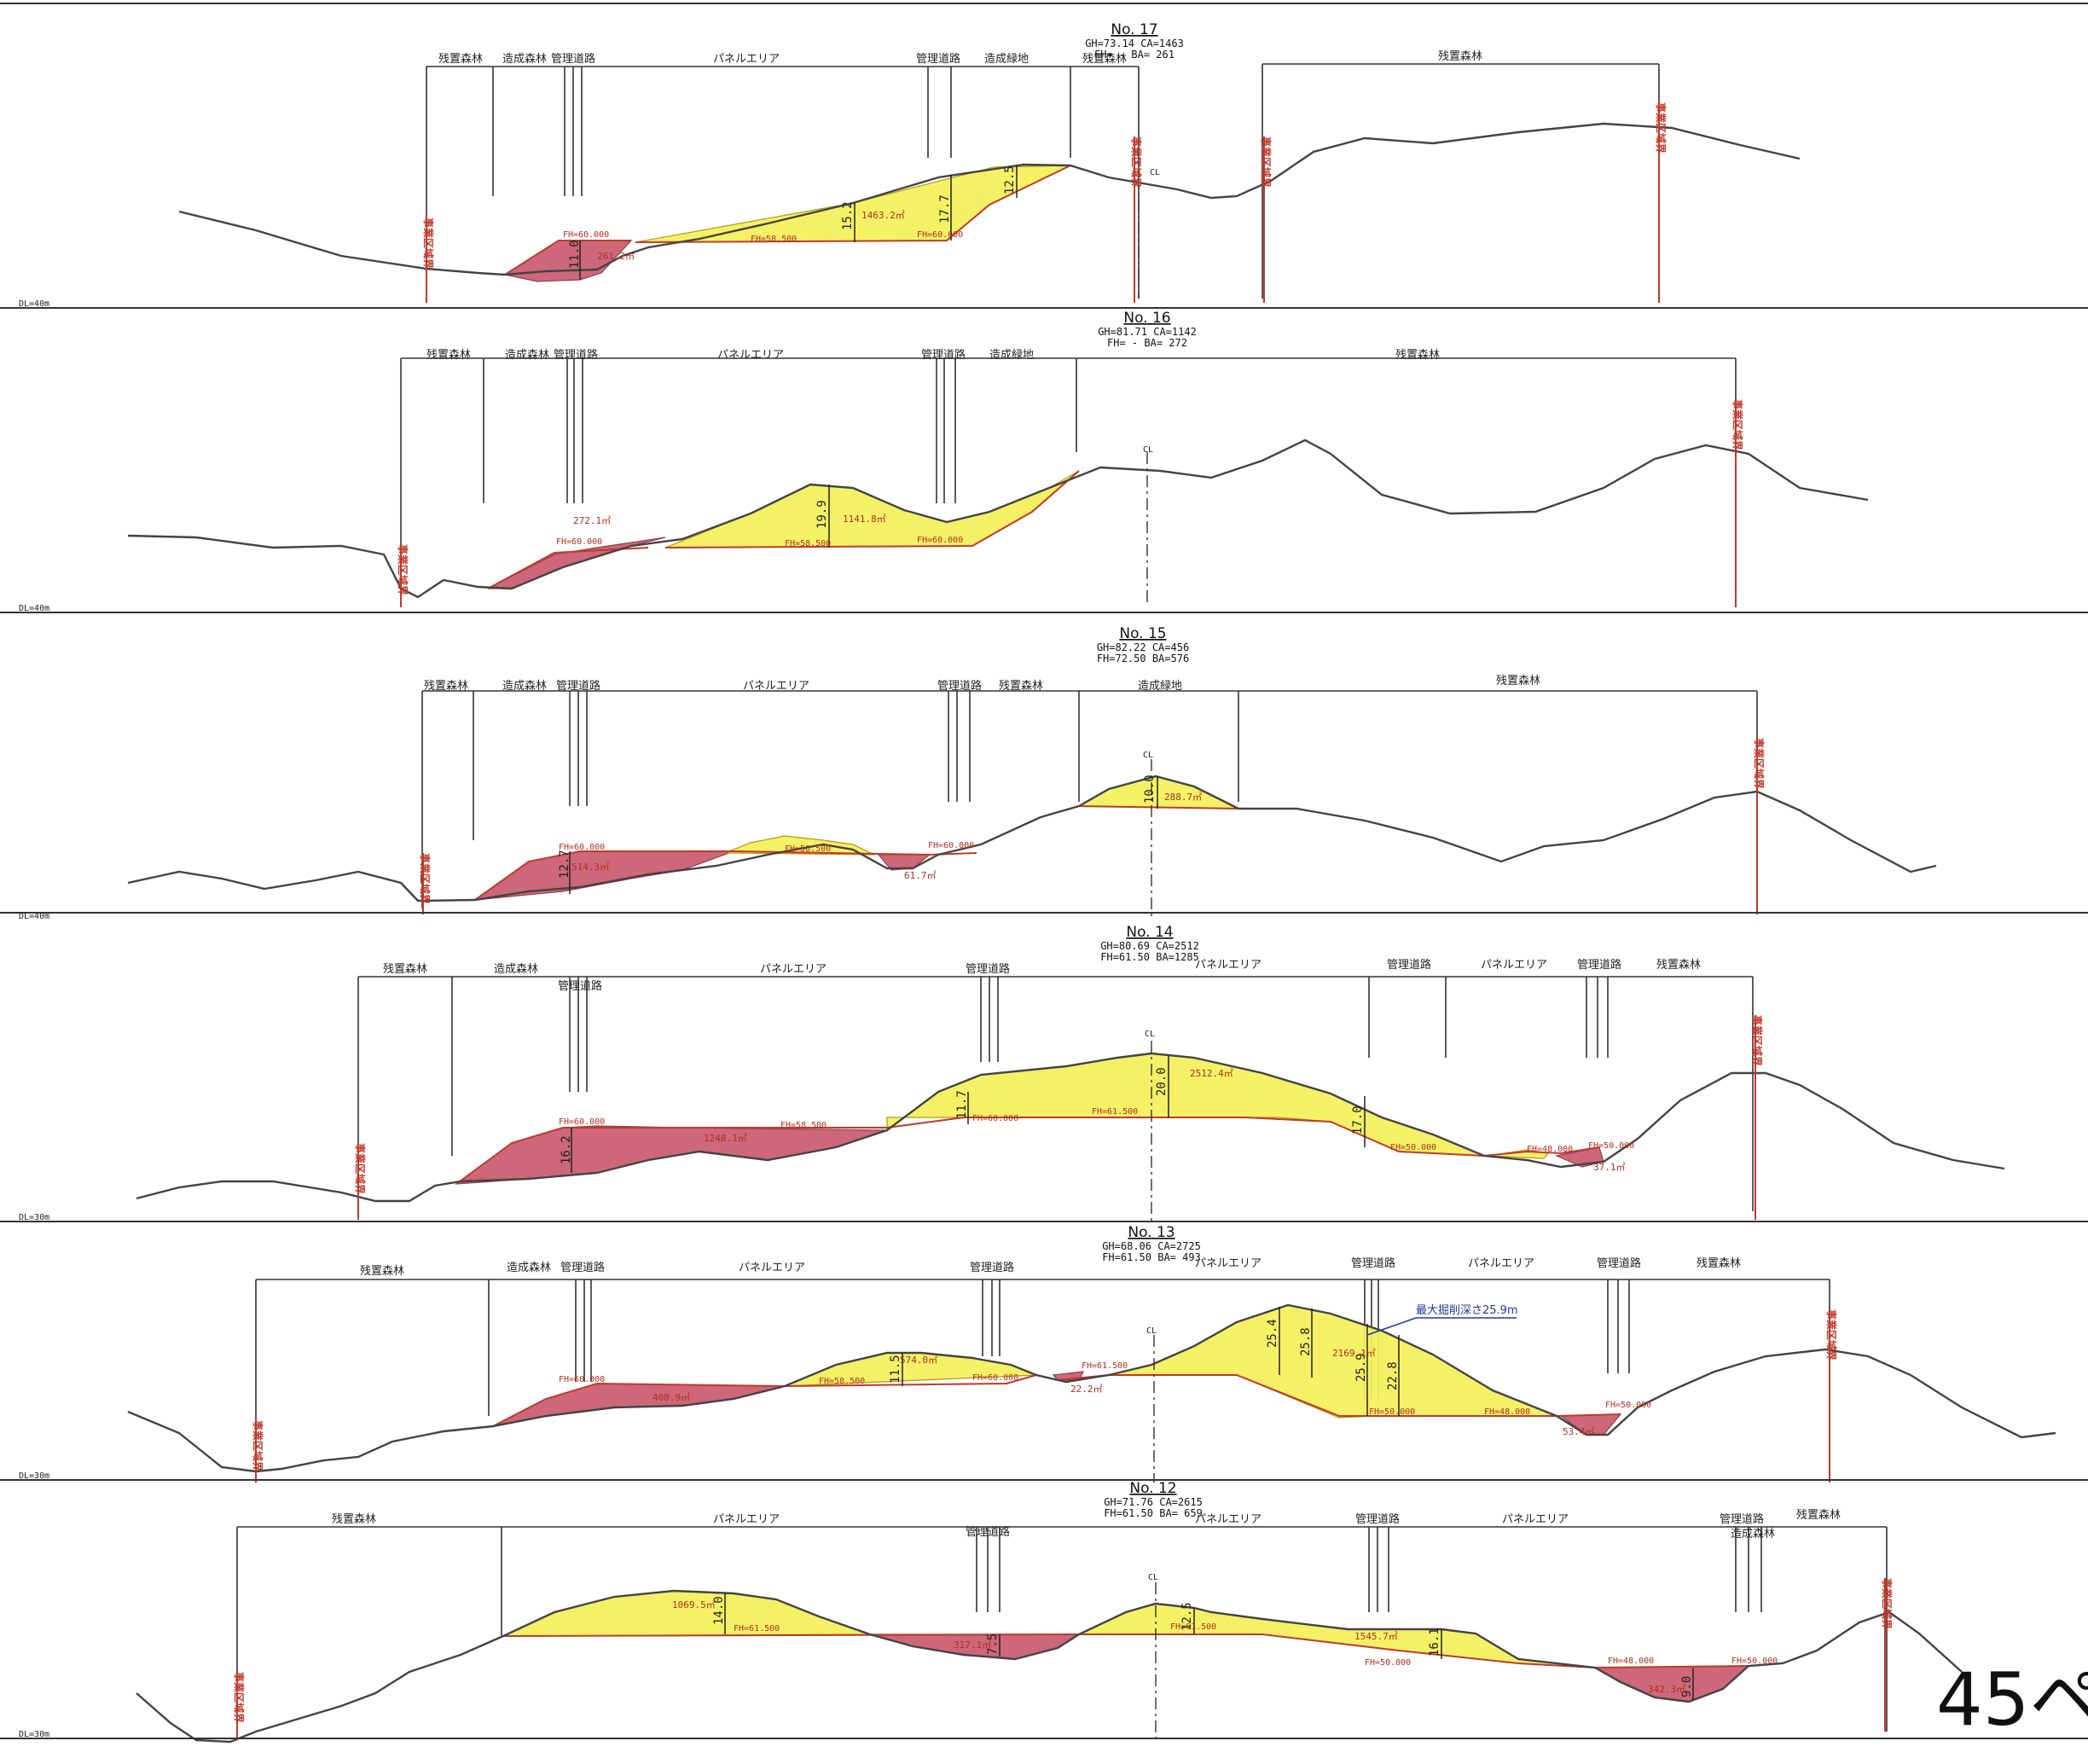 This screenshot has width=2088, height=1764. Describe the element at coordinates (895, 1369) in the screenshot. I see `height-dim: 11.5` at that location.